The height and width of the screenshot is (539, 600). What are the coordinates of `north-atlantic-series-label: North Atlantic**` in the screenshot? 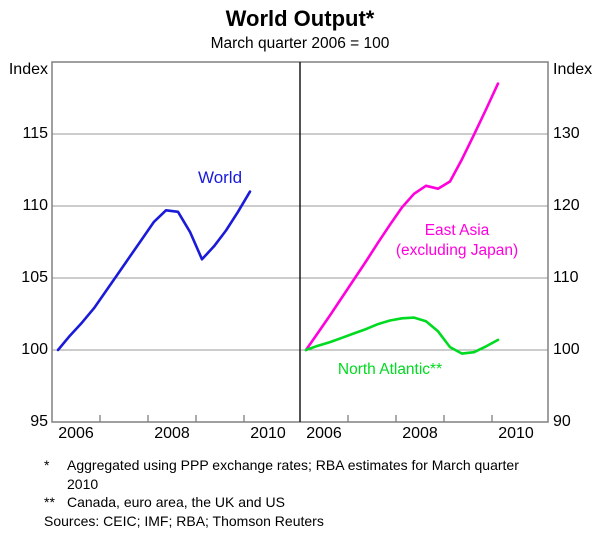 It's located at (390, 369).